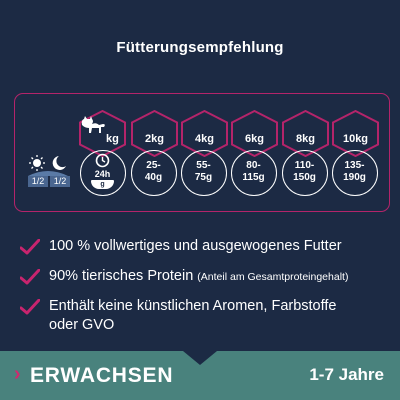 Image resolution: width=400 pixels, height=400 pixels. Describe the element at coordinates (305, 139) in the screenshot. I see `weight-label: 8kg` at that location.